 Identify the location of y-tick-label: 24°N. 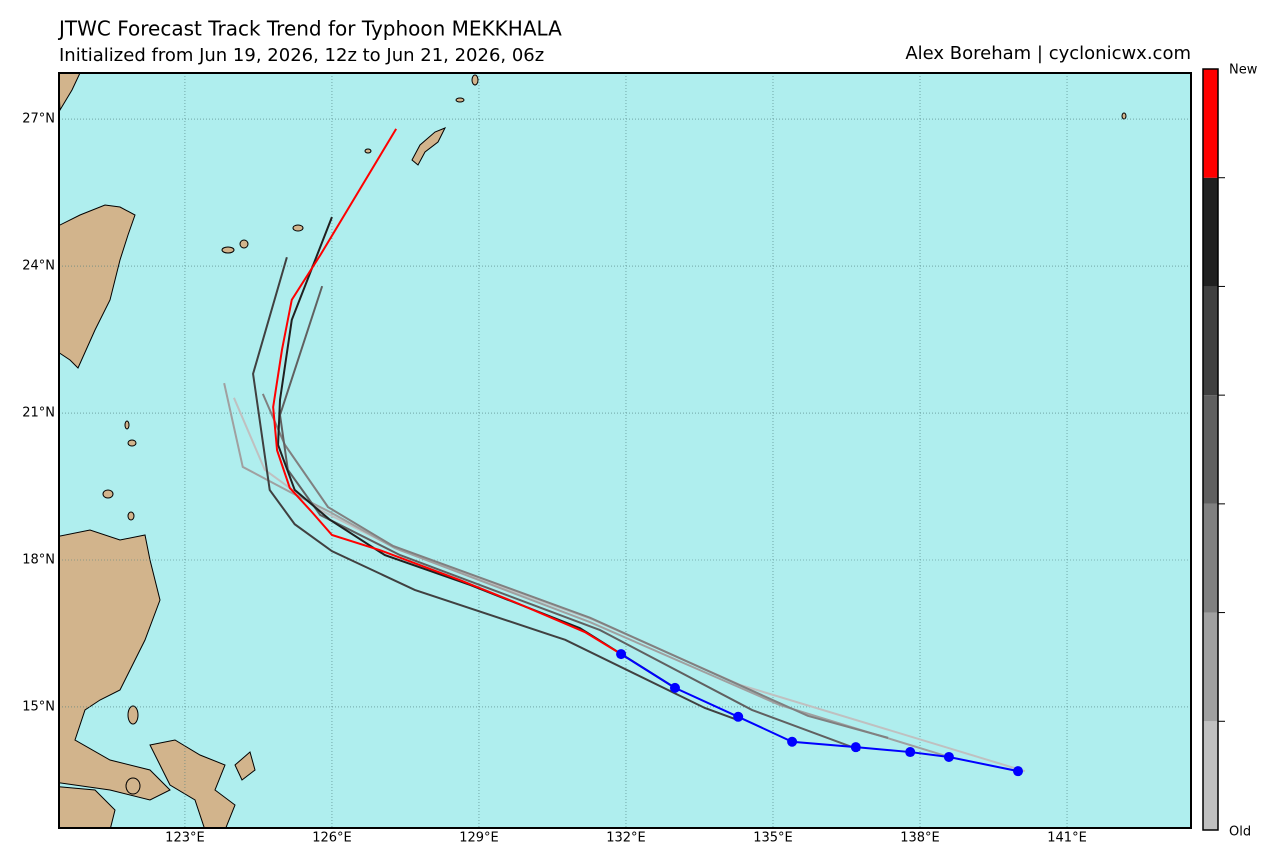
(38, 266).